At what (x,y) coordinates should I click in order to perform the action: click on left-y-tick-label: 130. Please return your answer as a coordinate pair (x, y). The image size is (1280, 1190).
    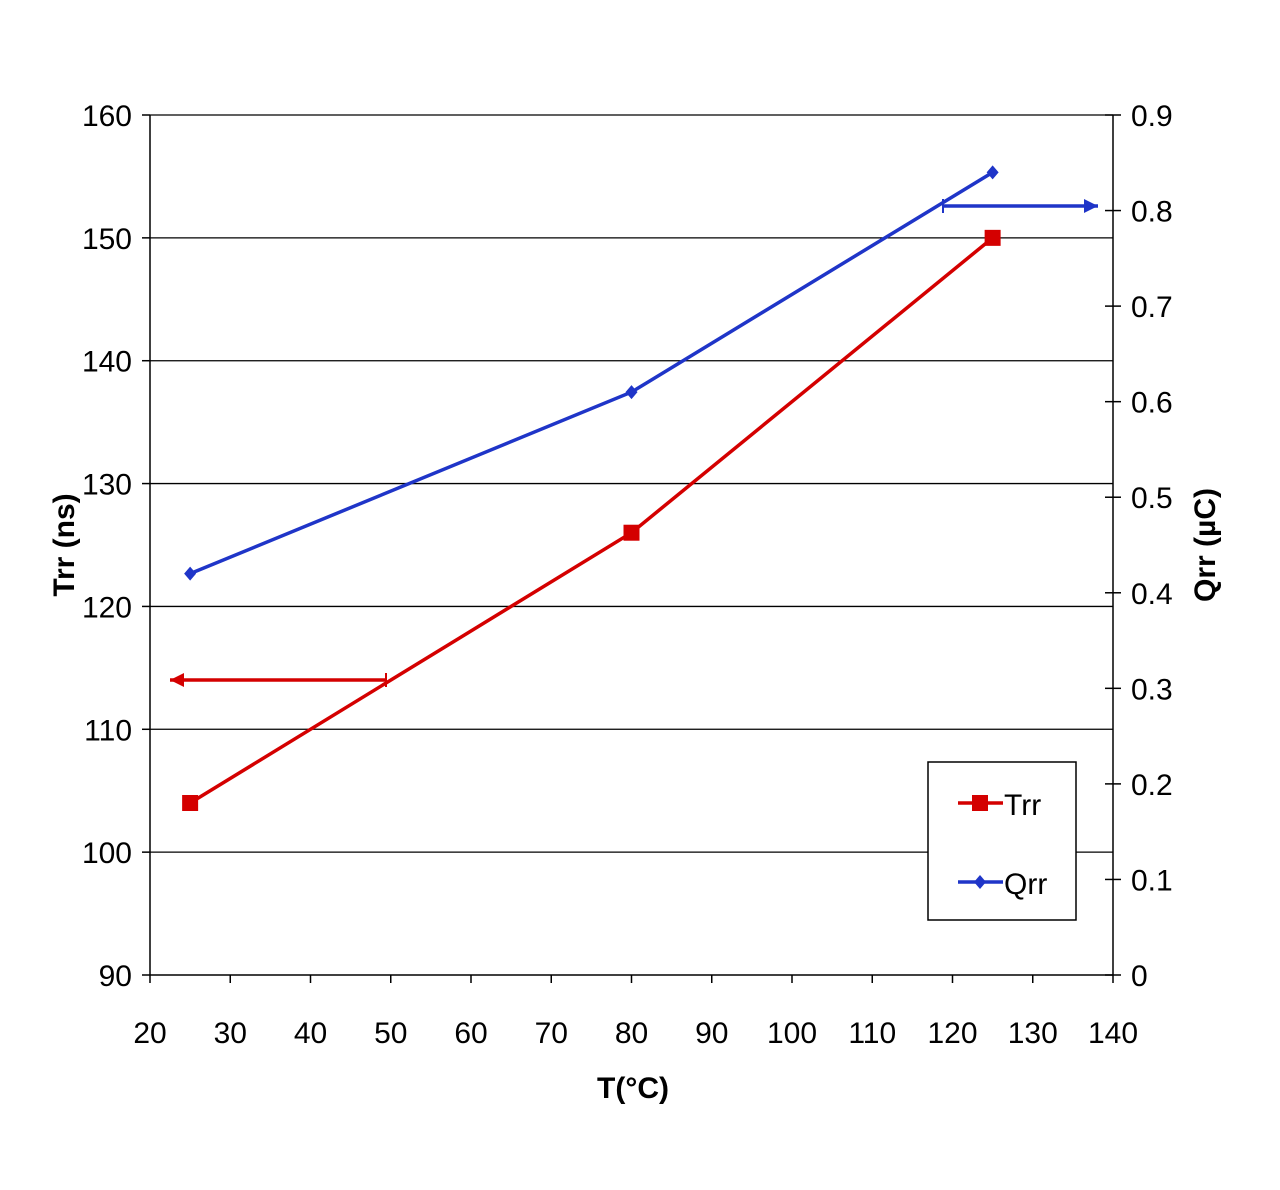
    Looking at the image, I should click on (107, 485).